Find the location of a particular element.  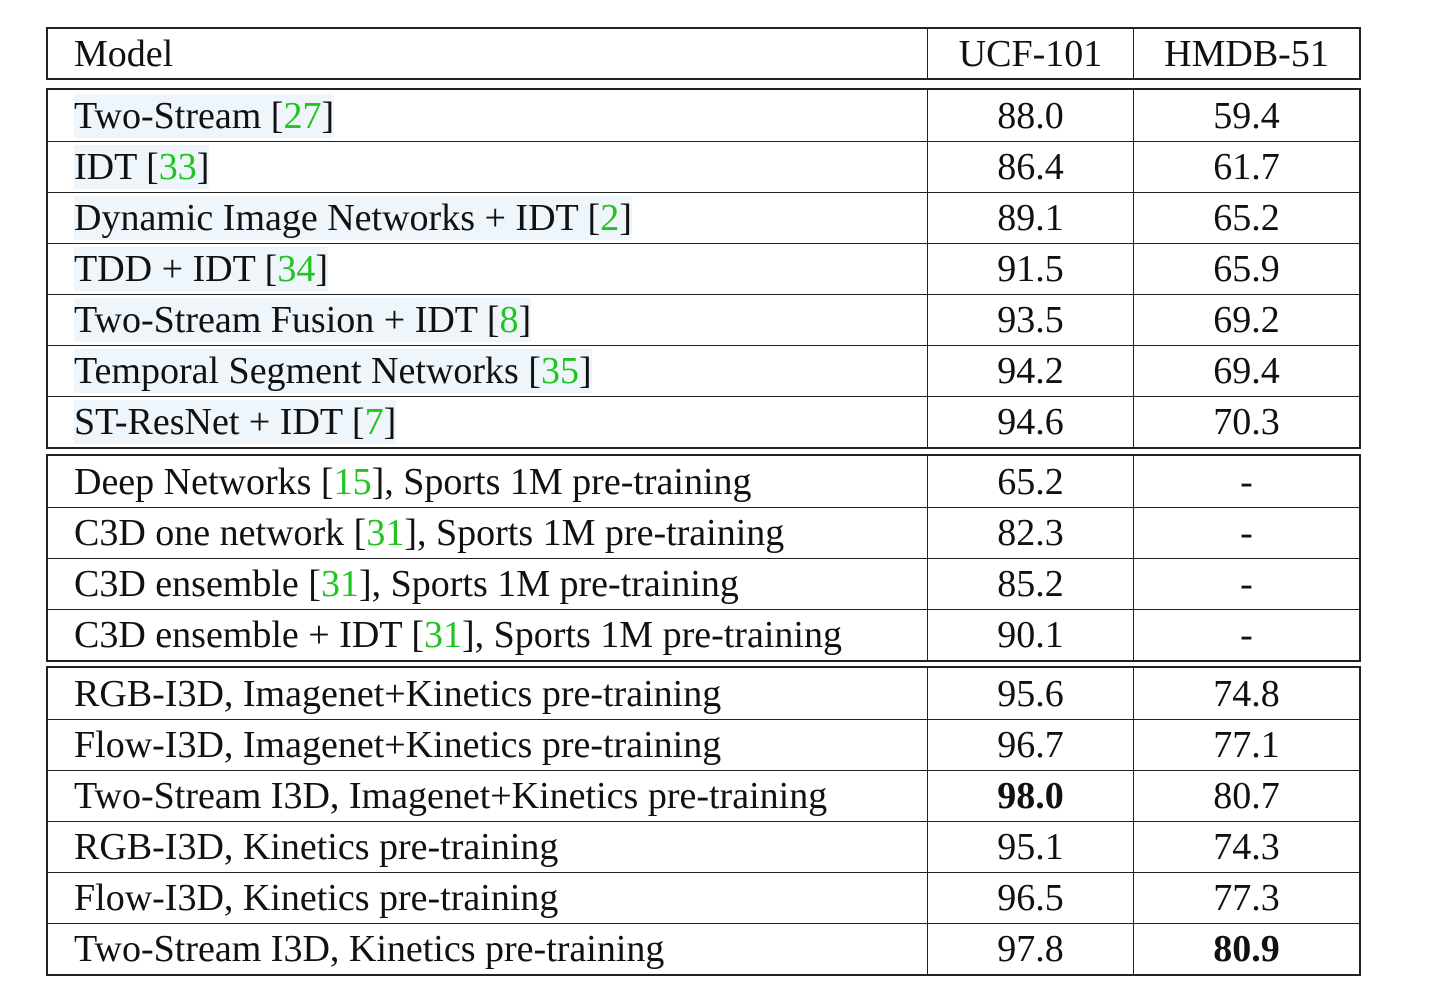

hmdb51-score: 74.3 is located at coordinates (1246, 847).